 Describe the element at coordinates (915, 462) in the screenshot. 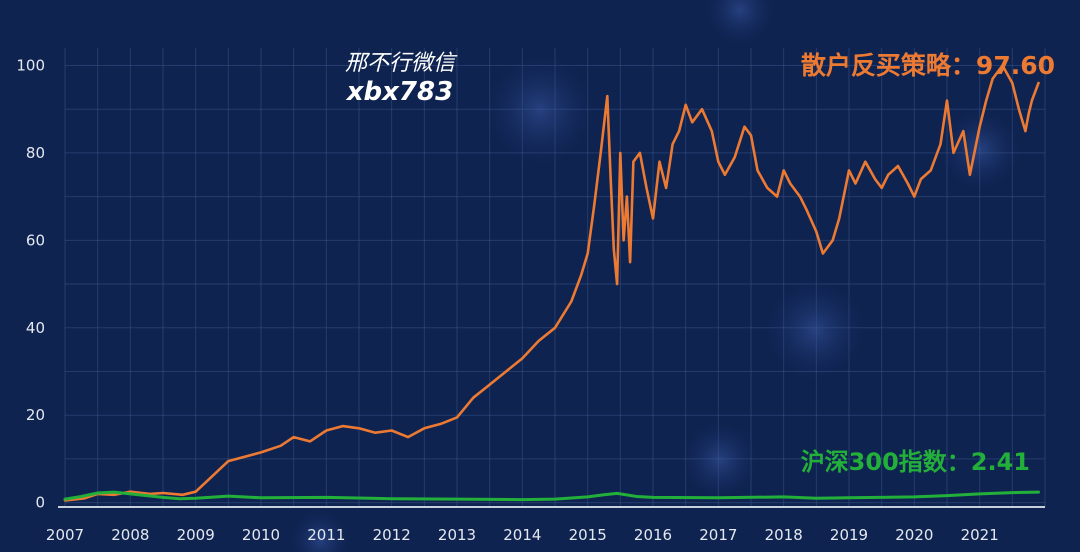

I see `index-annotation: 沪深300指数：2.41` at that location.